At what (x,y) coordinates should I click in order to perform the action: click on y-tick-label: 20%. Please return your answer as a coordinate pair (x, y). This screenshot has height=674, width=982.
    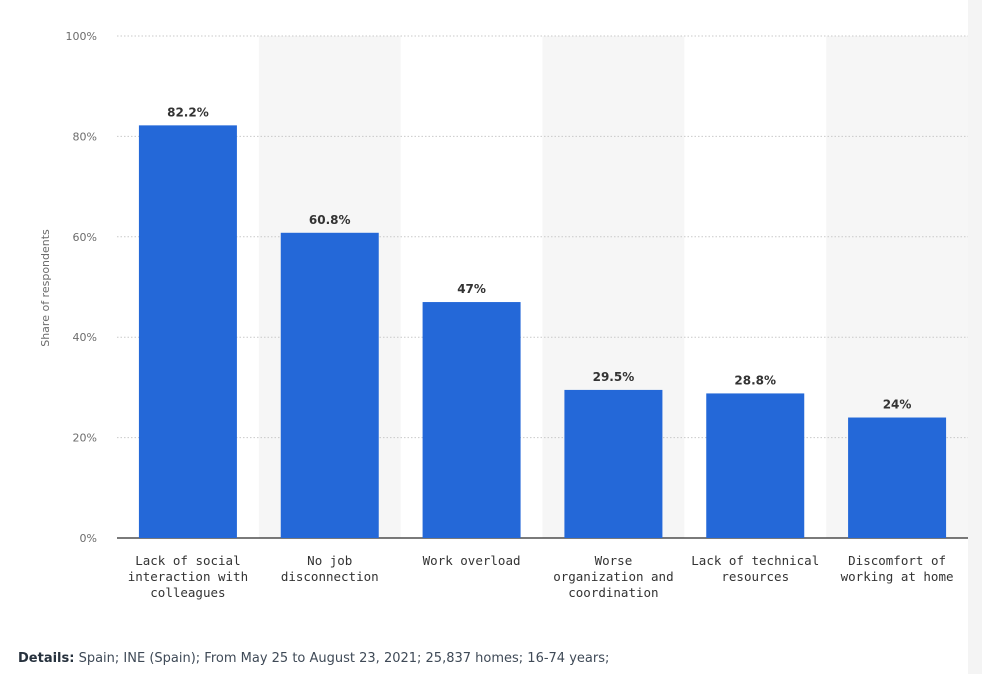
    Looking at the image, I should click on (85, 438).